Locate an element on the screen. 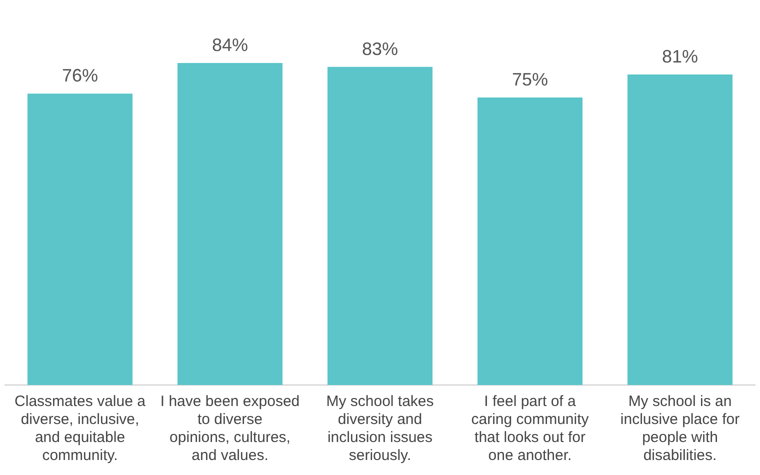 This screenshot has height=475, width=760. data-label: 75% is located at coordinates (530, 79).